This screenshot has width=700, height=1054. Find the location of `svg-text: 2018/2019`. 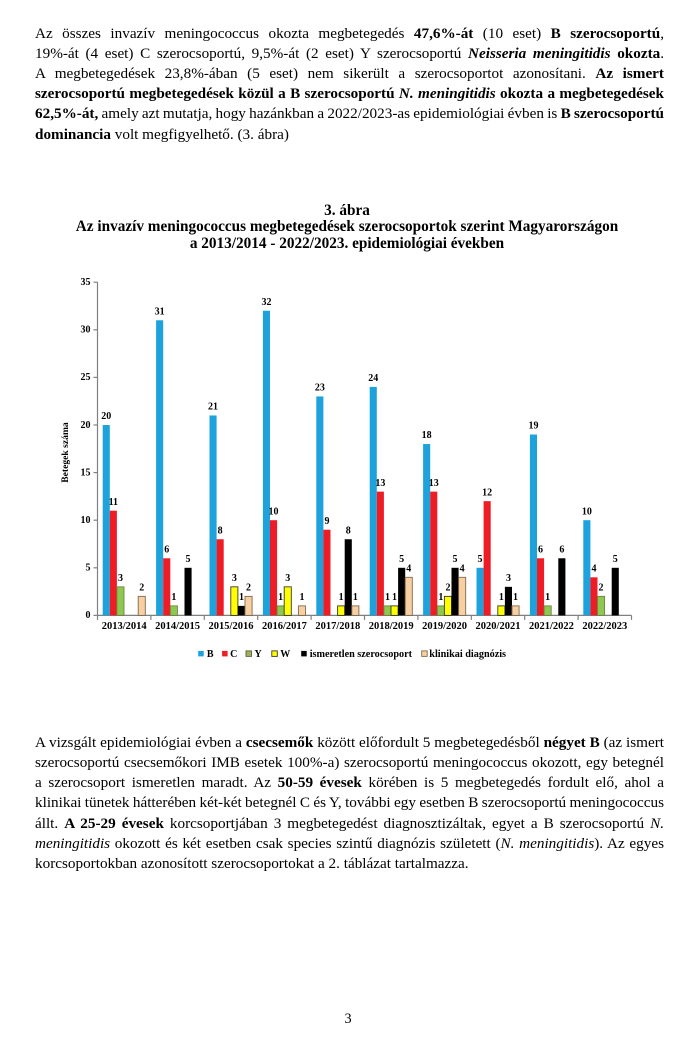

svg-text: 2018/2019 is located at coordinates (391, 626).